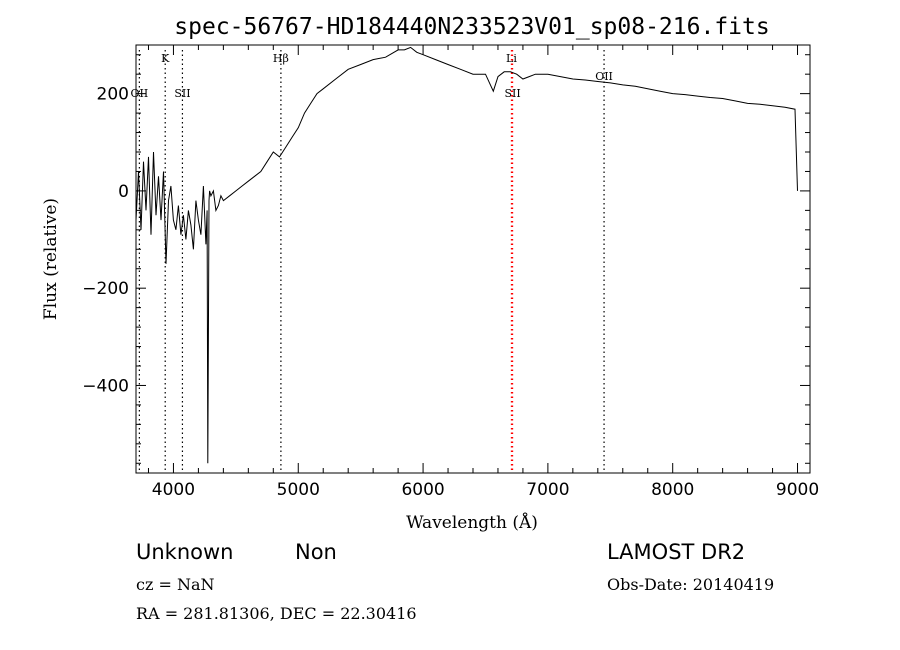  What do you see at coordinates (298, 490) in the screenshot?
I see `x-tick-label: 5000` at bounding box center [298, 490].